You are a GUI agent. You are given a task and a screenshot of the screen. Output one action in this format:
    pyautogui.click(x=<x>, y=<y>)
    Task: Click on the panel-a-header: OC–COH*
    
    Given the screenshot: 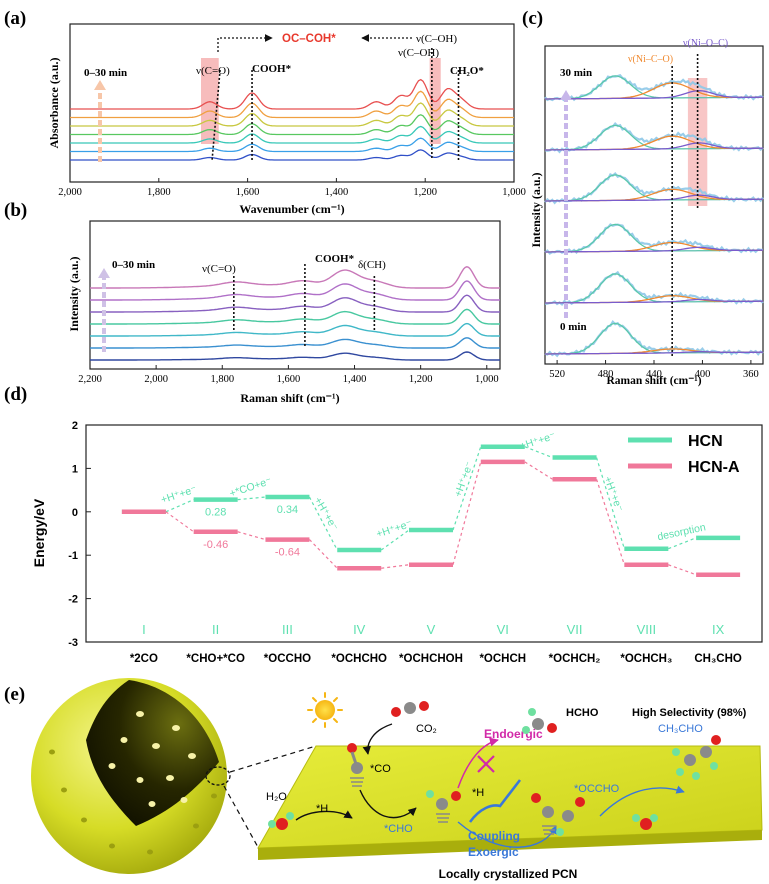 What is the action you would take?
    pyautogui.click(x=309, y=39)
    